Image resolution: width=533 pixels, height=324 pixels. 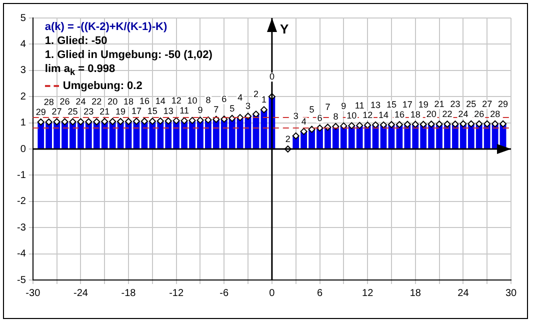 I want to click on annotation: 16, so click(x=399, y=115).